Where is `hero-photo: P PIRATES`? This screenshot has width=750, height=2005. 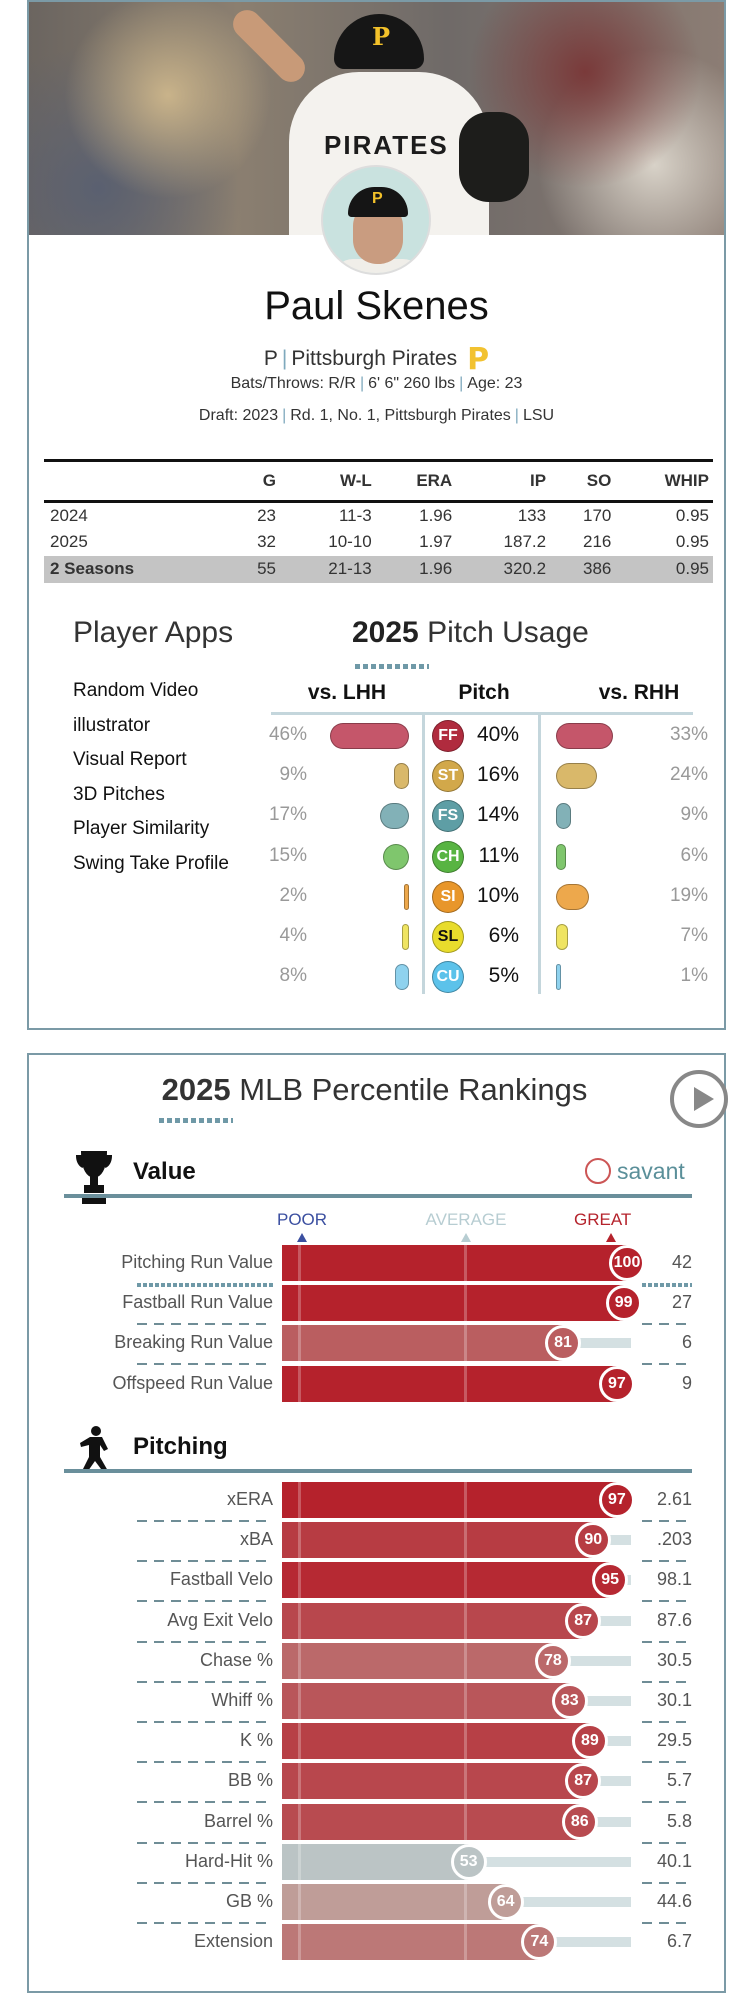 hero-photo: P PIRATES is located at coordinates (376, 118).